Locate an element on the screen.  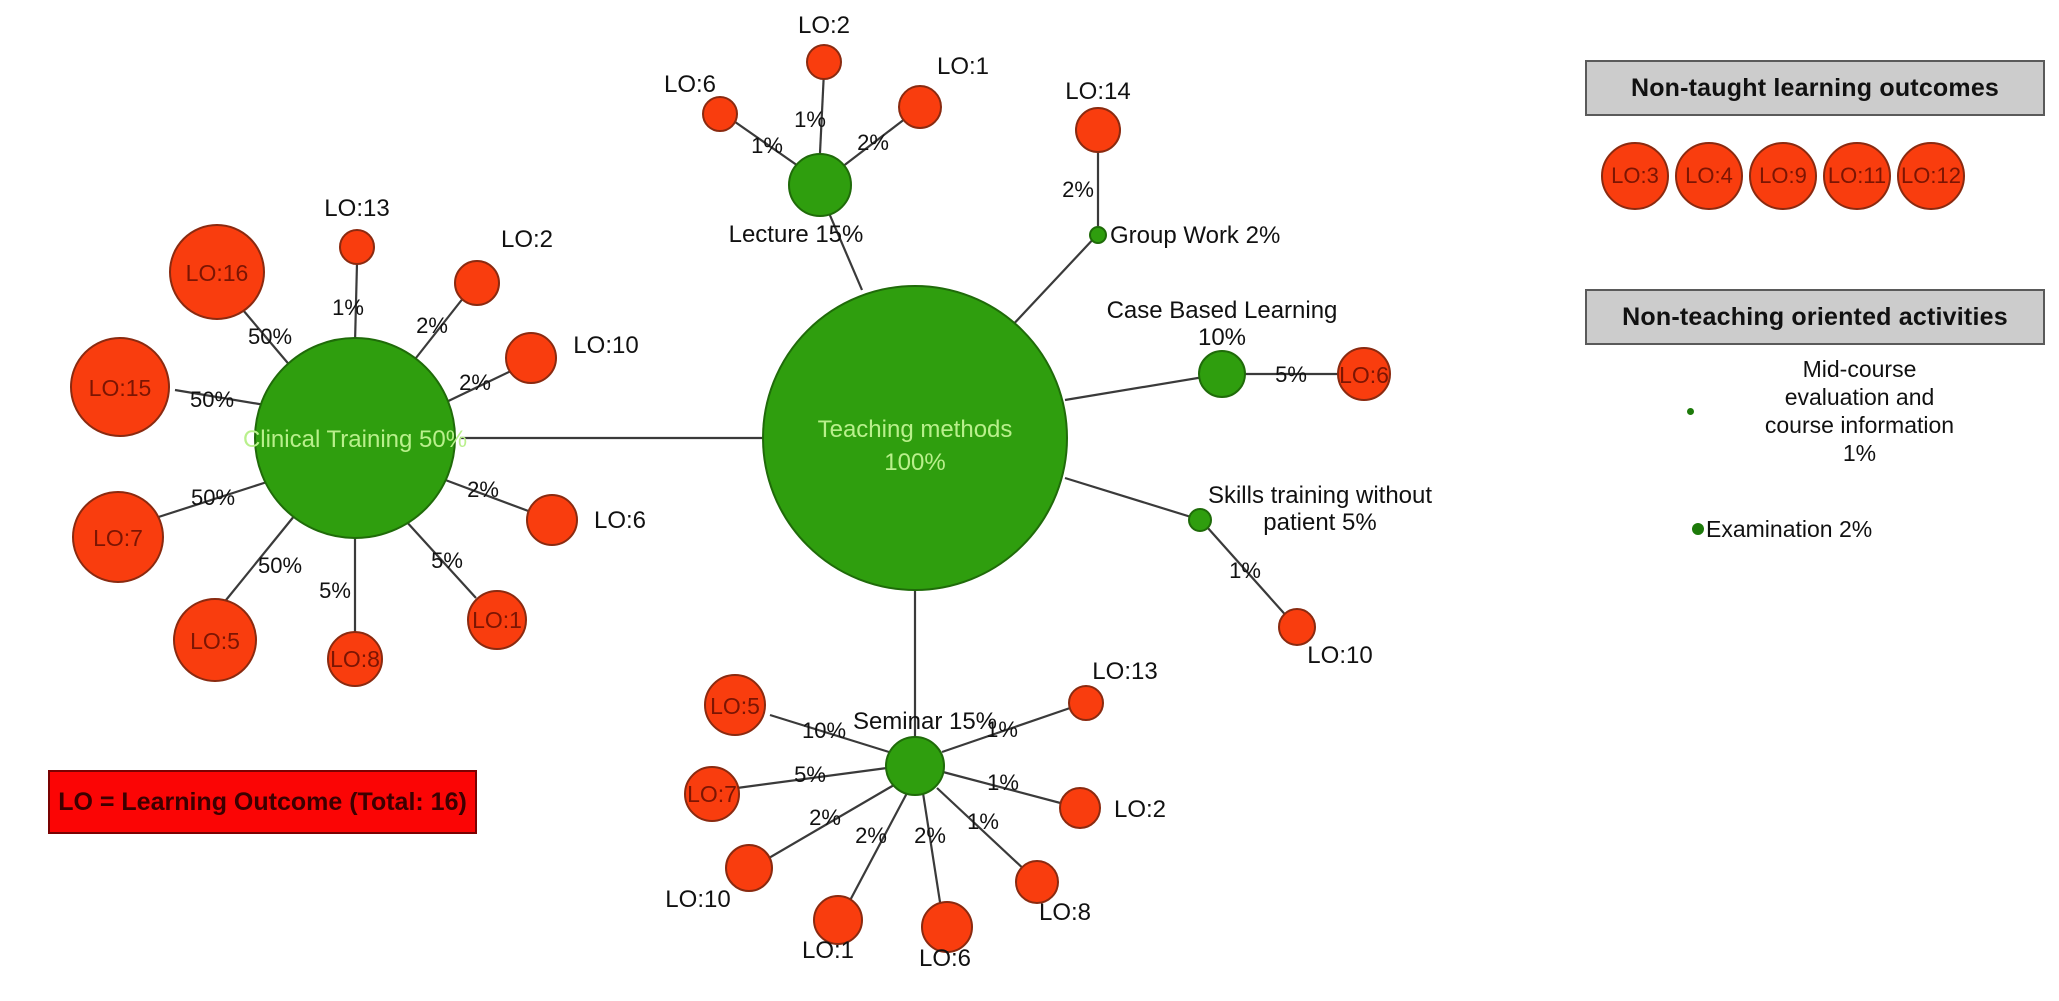
leaf-clinical-lo15 is located at coordinates (120, 387).